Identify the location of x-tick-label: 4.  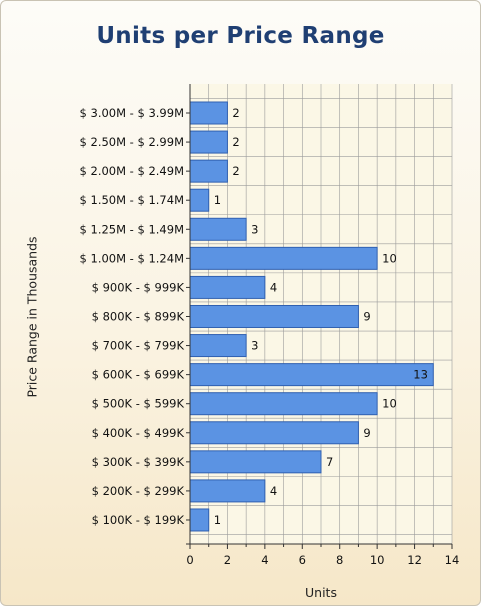
(264, 560).